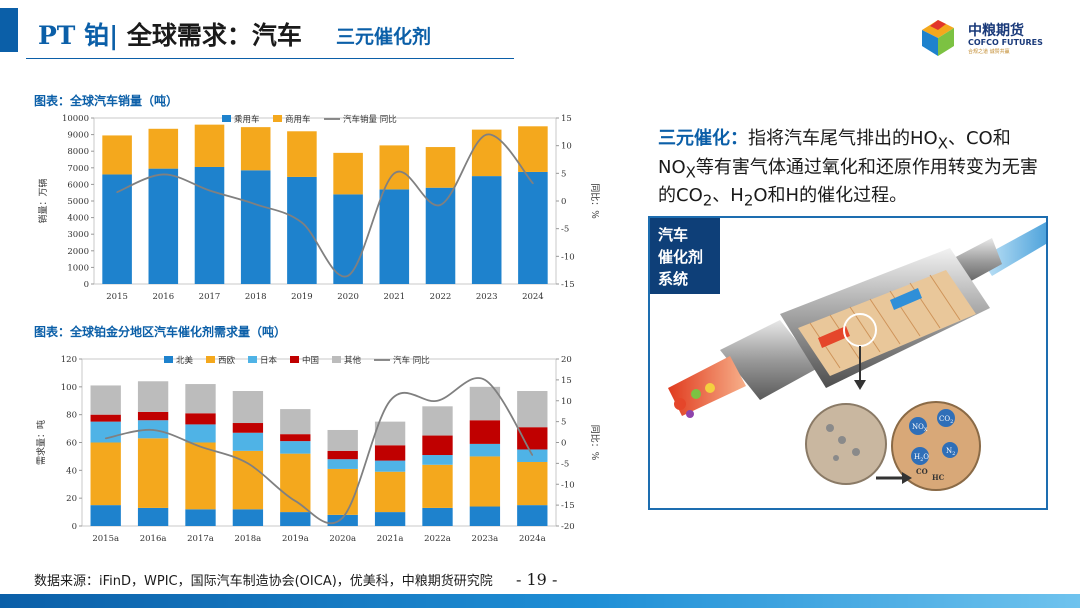 Image resolution: width=1080 pixels, height=608 pixels. Describe the element at coordinates (921, 458) in the screenshot. I see `bubble-h2o: H2O` at that location.